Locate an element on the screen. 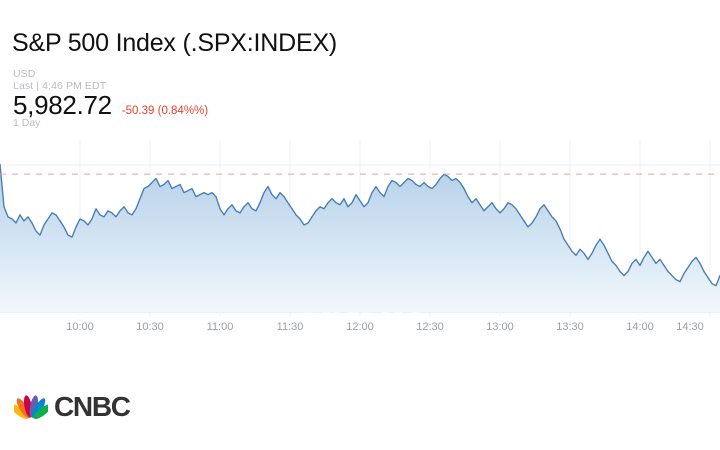  cnbc-logo: CNBC is located at coordinates (72, 406).